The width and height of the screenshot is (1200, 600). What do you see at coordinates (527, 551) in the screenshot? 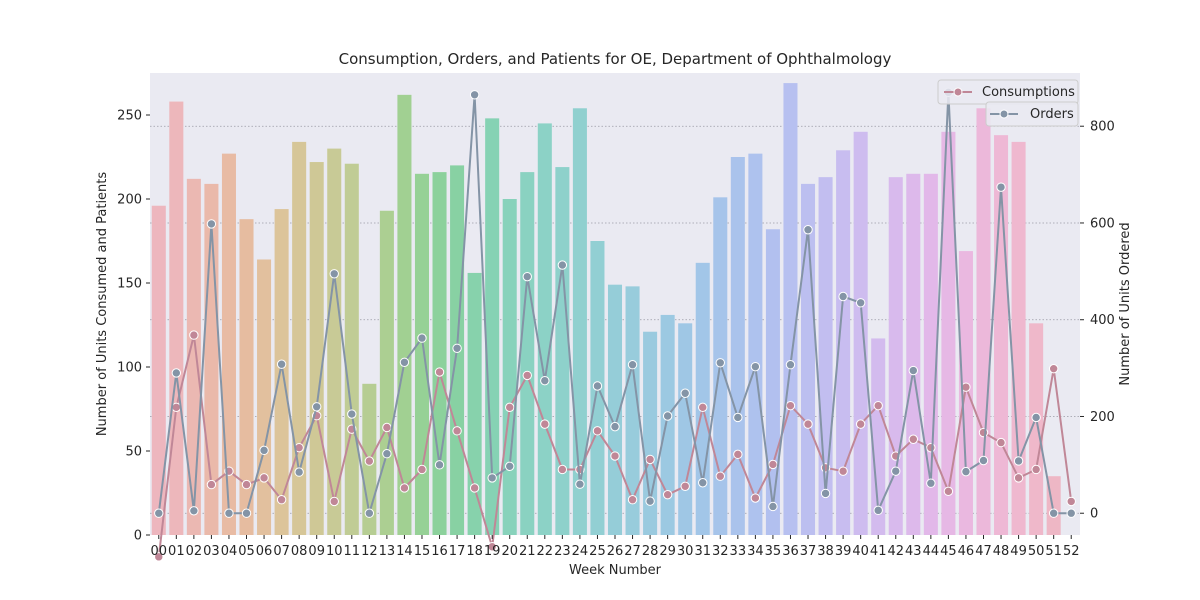
I see `x-tick-label-21: 21` at bounding box center [527, 551].